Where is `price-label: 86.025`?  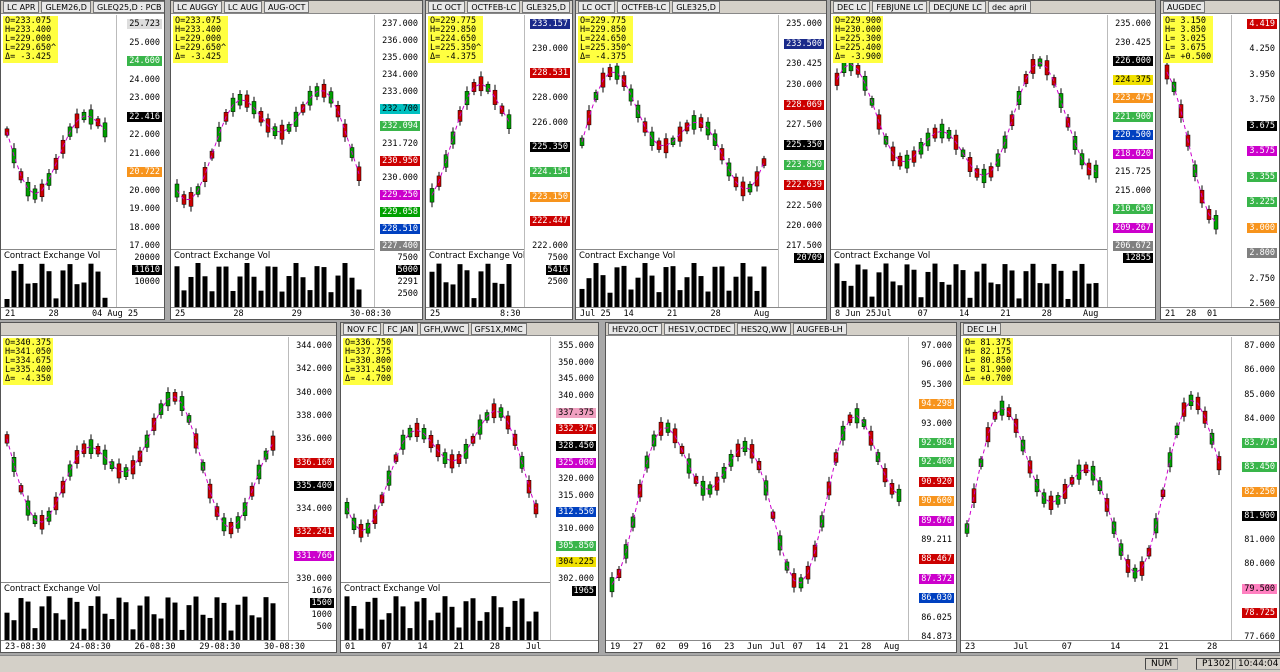 price-label: 86.025 is located at coordinates (936, 617).